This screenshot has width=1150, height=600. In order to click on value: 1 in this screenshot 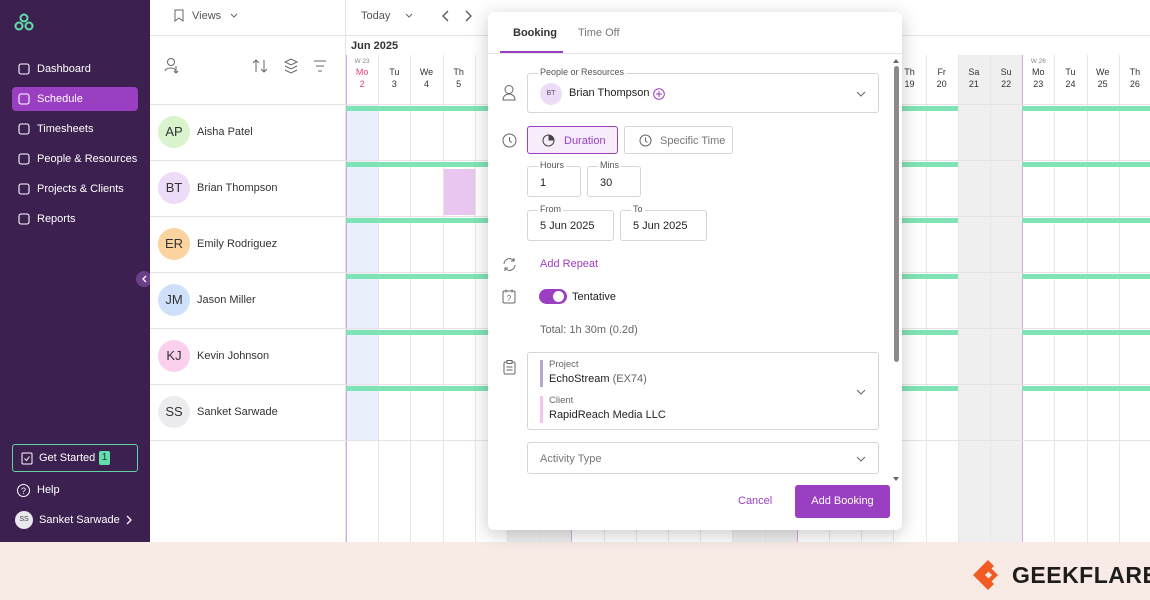, I will do `click(543, 183)`.